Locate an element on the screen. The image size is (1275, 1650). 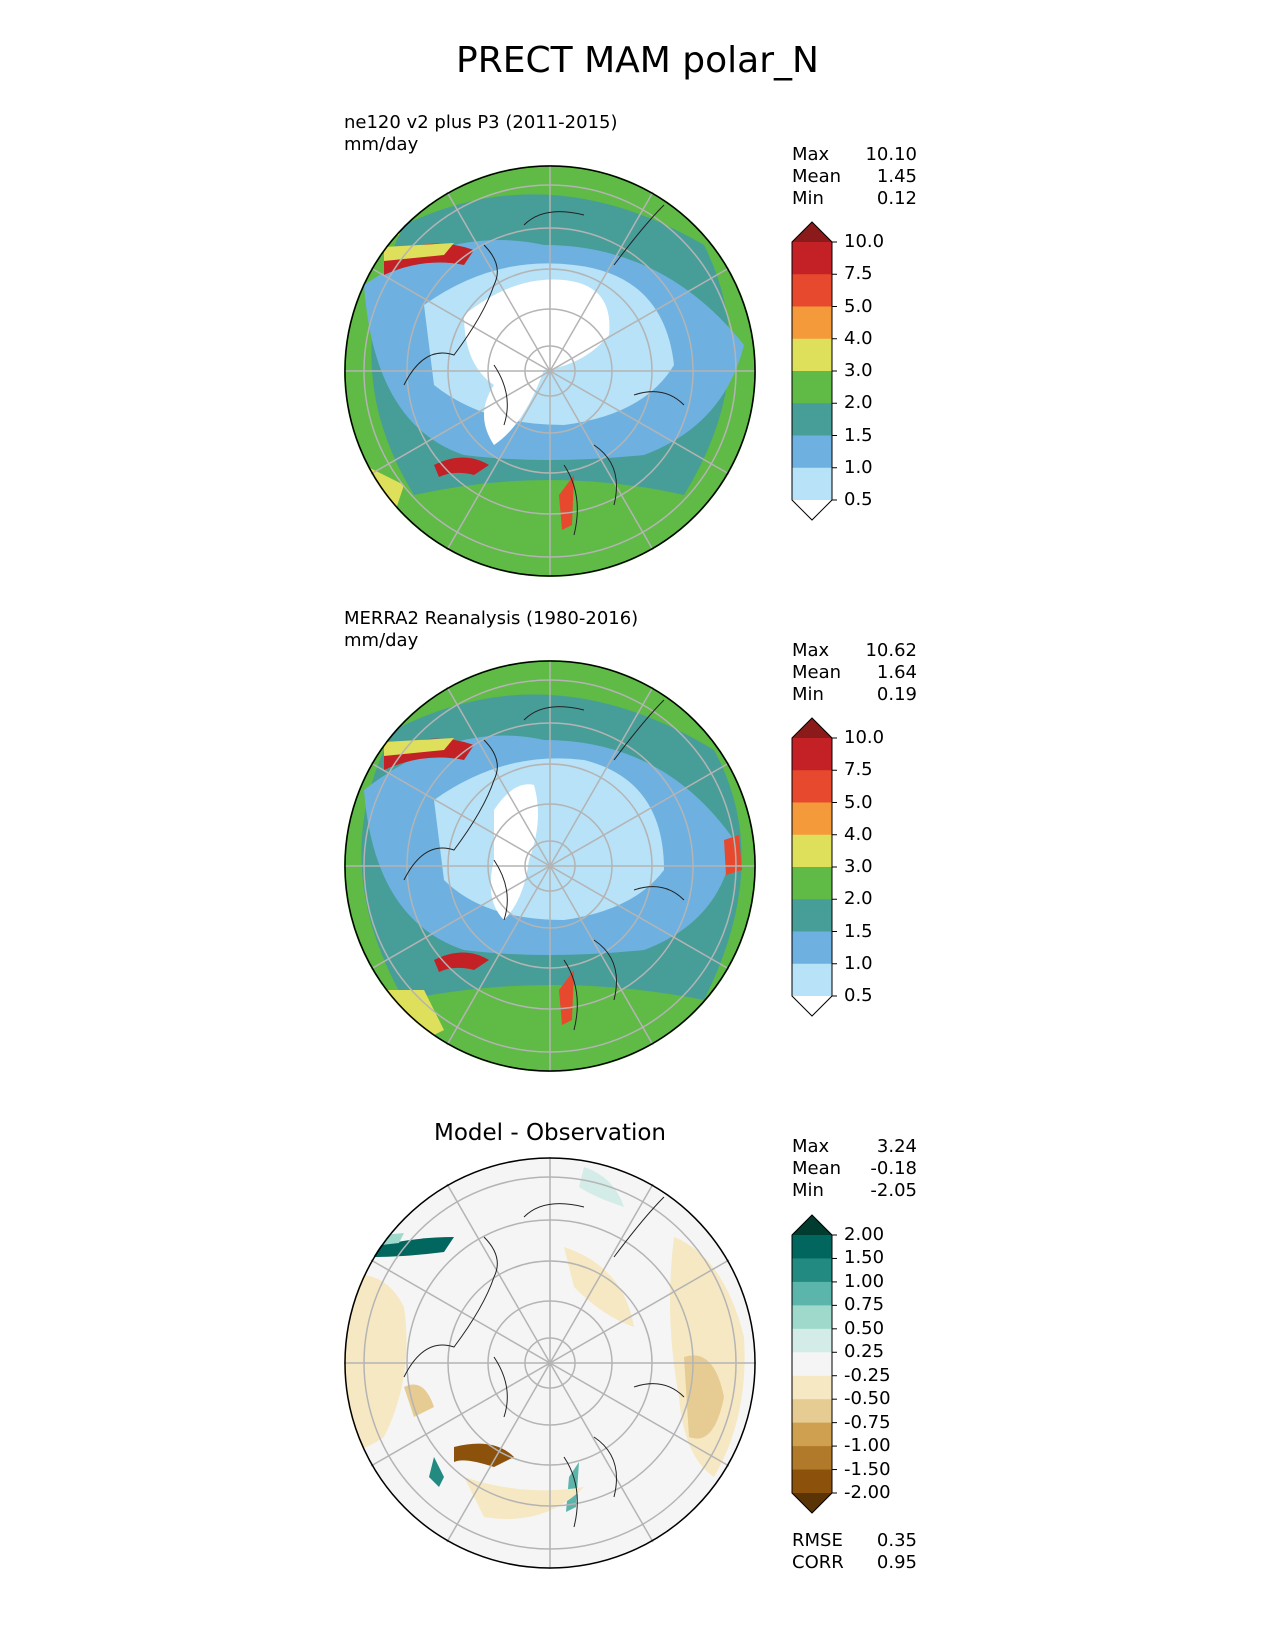
stat-value: 1.45 is located at coordinates (896, 176).